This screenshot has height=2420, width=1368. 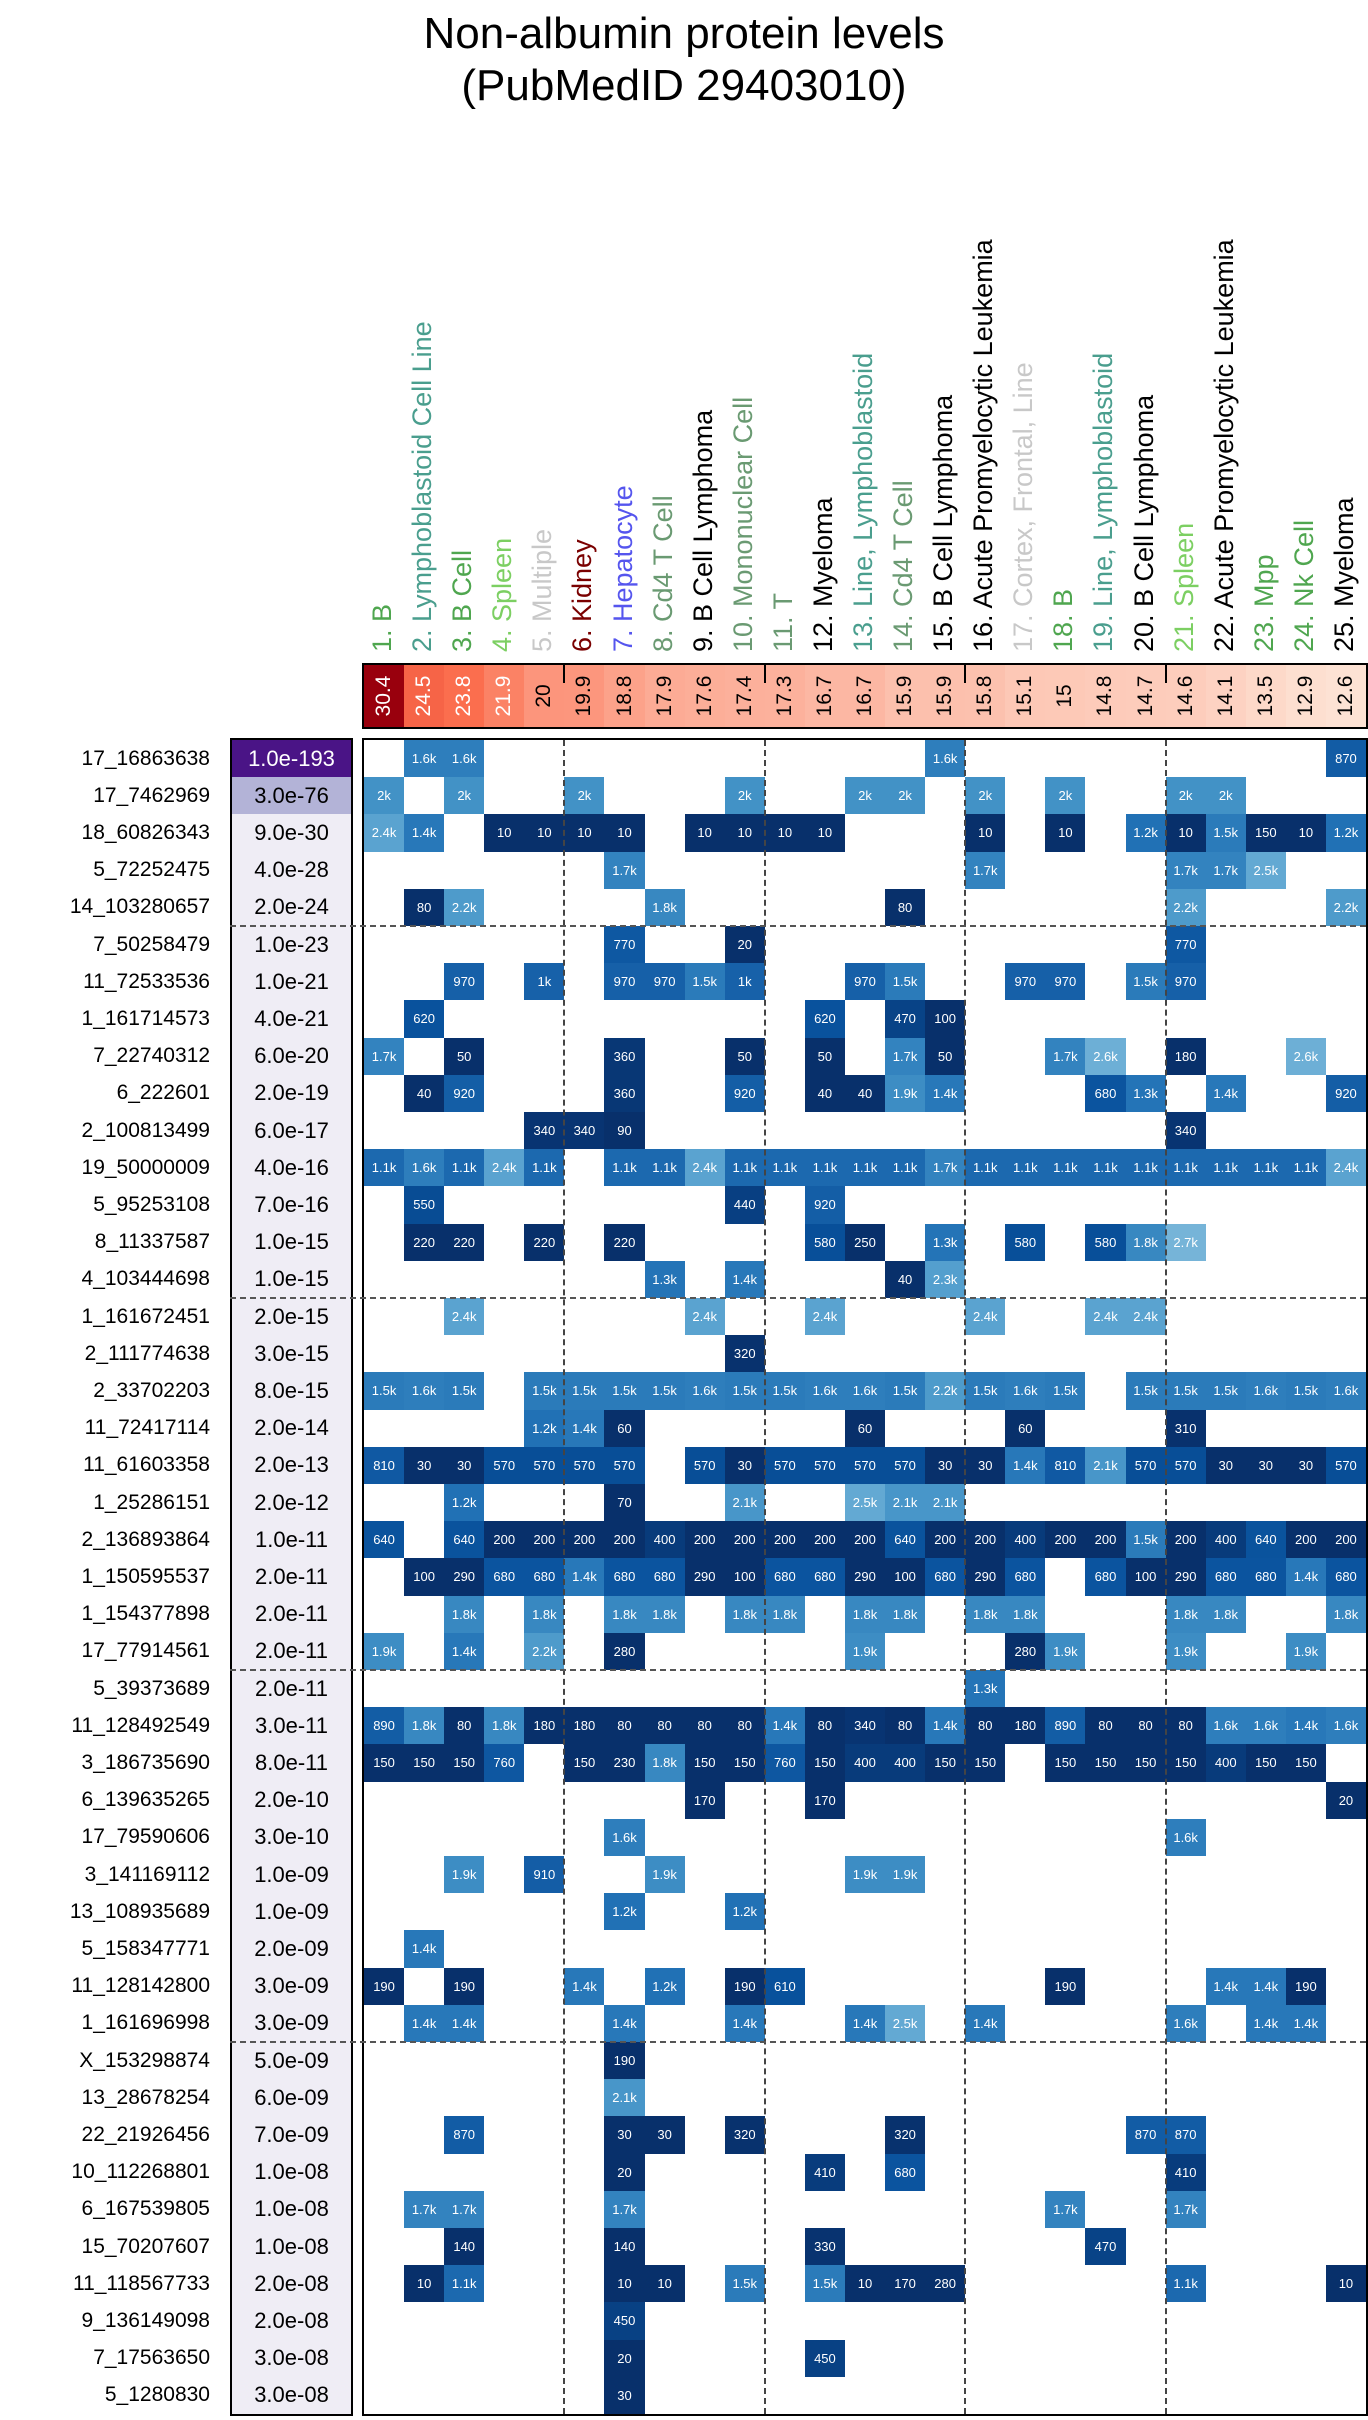 What do you see at coordinates (824, 696) in the screenshot?
I see `score-value: 16.7` at bounding box center [824, 696].